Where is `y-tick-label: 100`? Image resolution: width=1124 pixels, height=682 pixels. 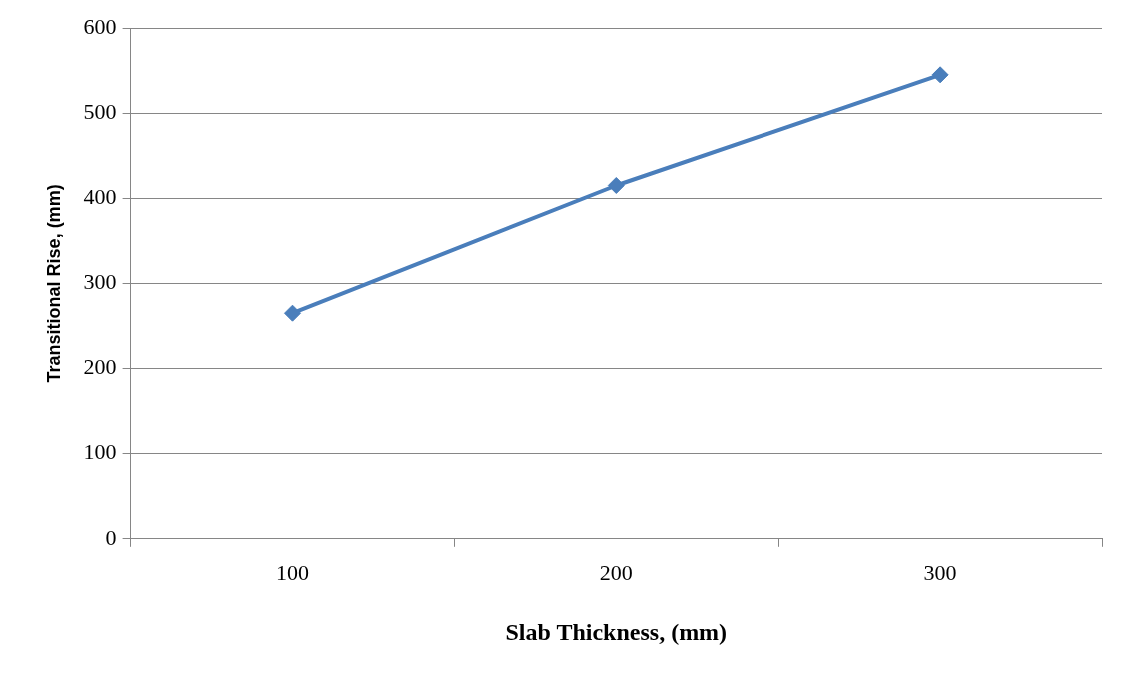
y-tick-label: 100 is located at coordinates (100, 452).